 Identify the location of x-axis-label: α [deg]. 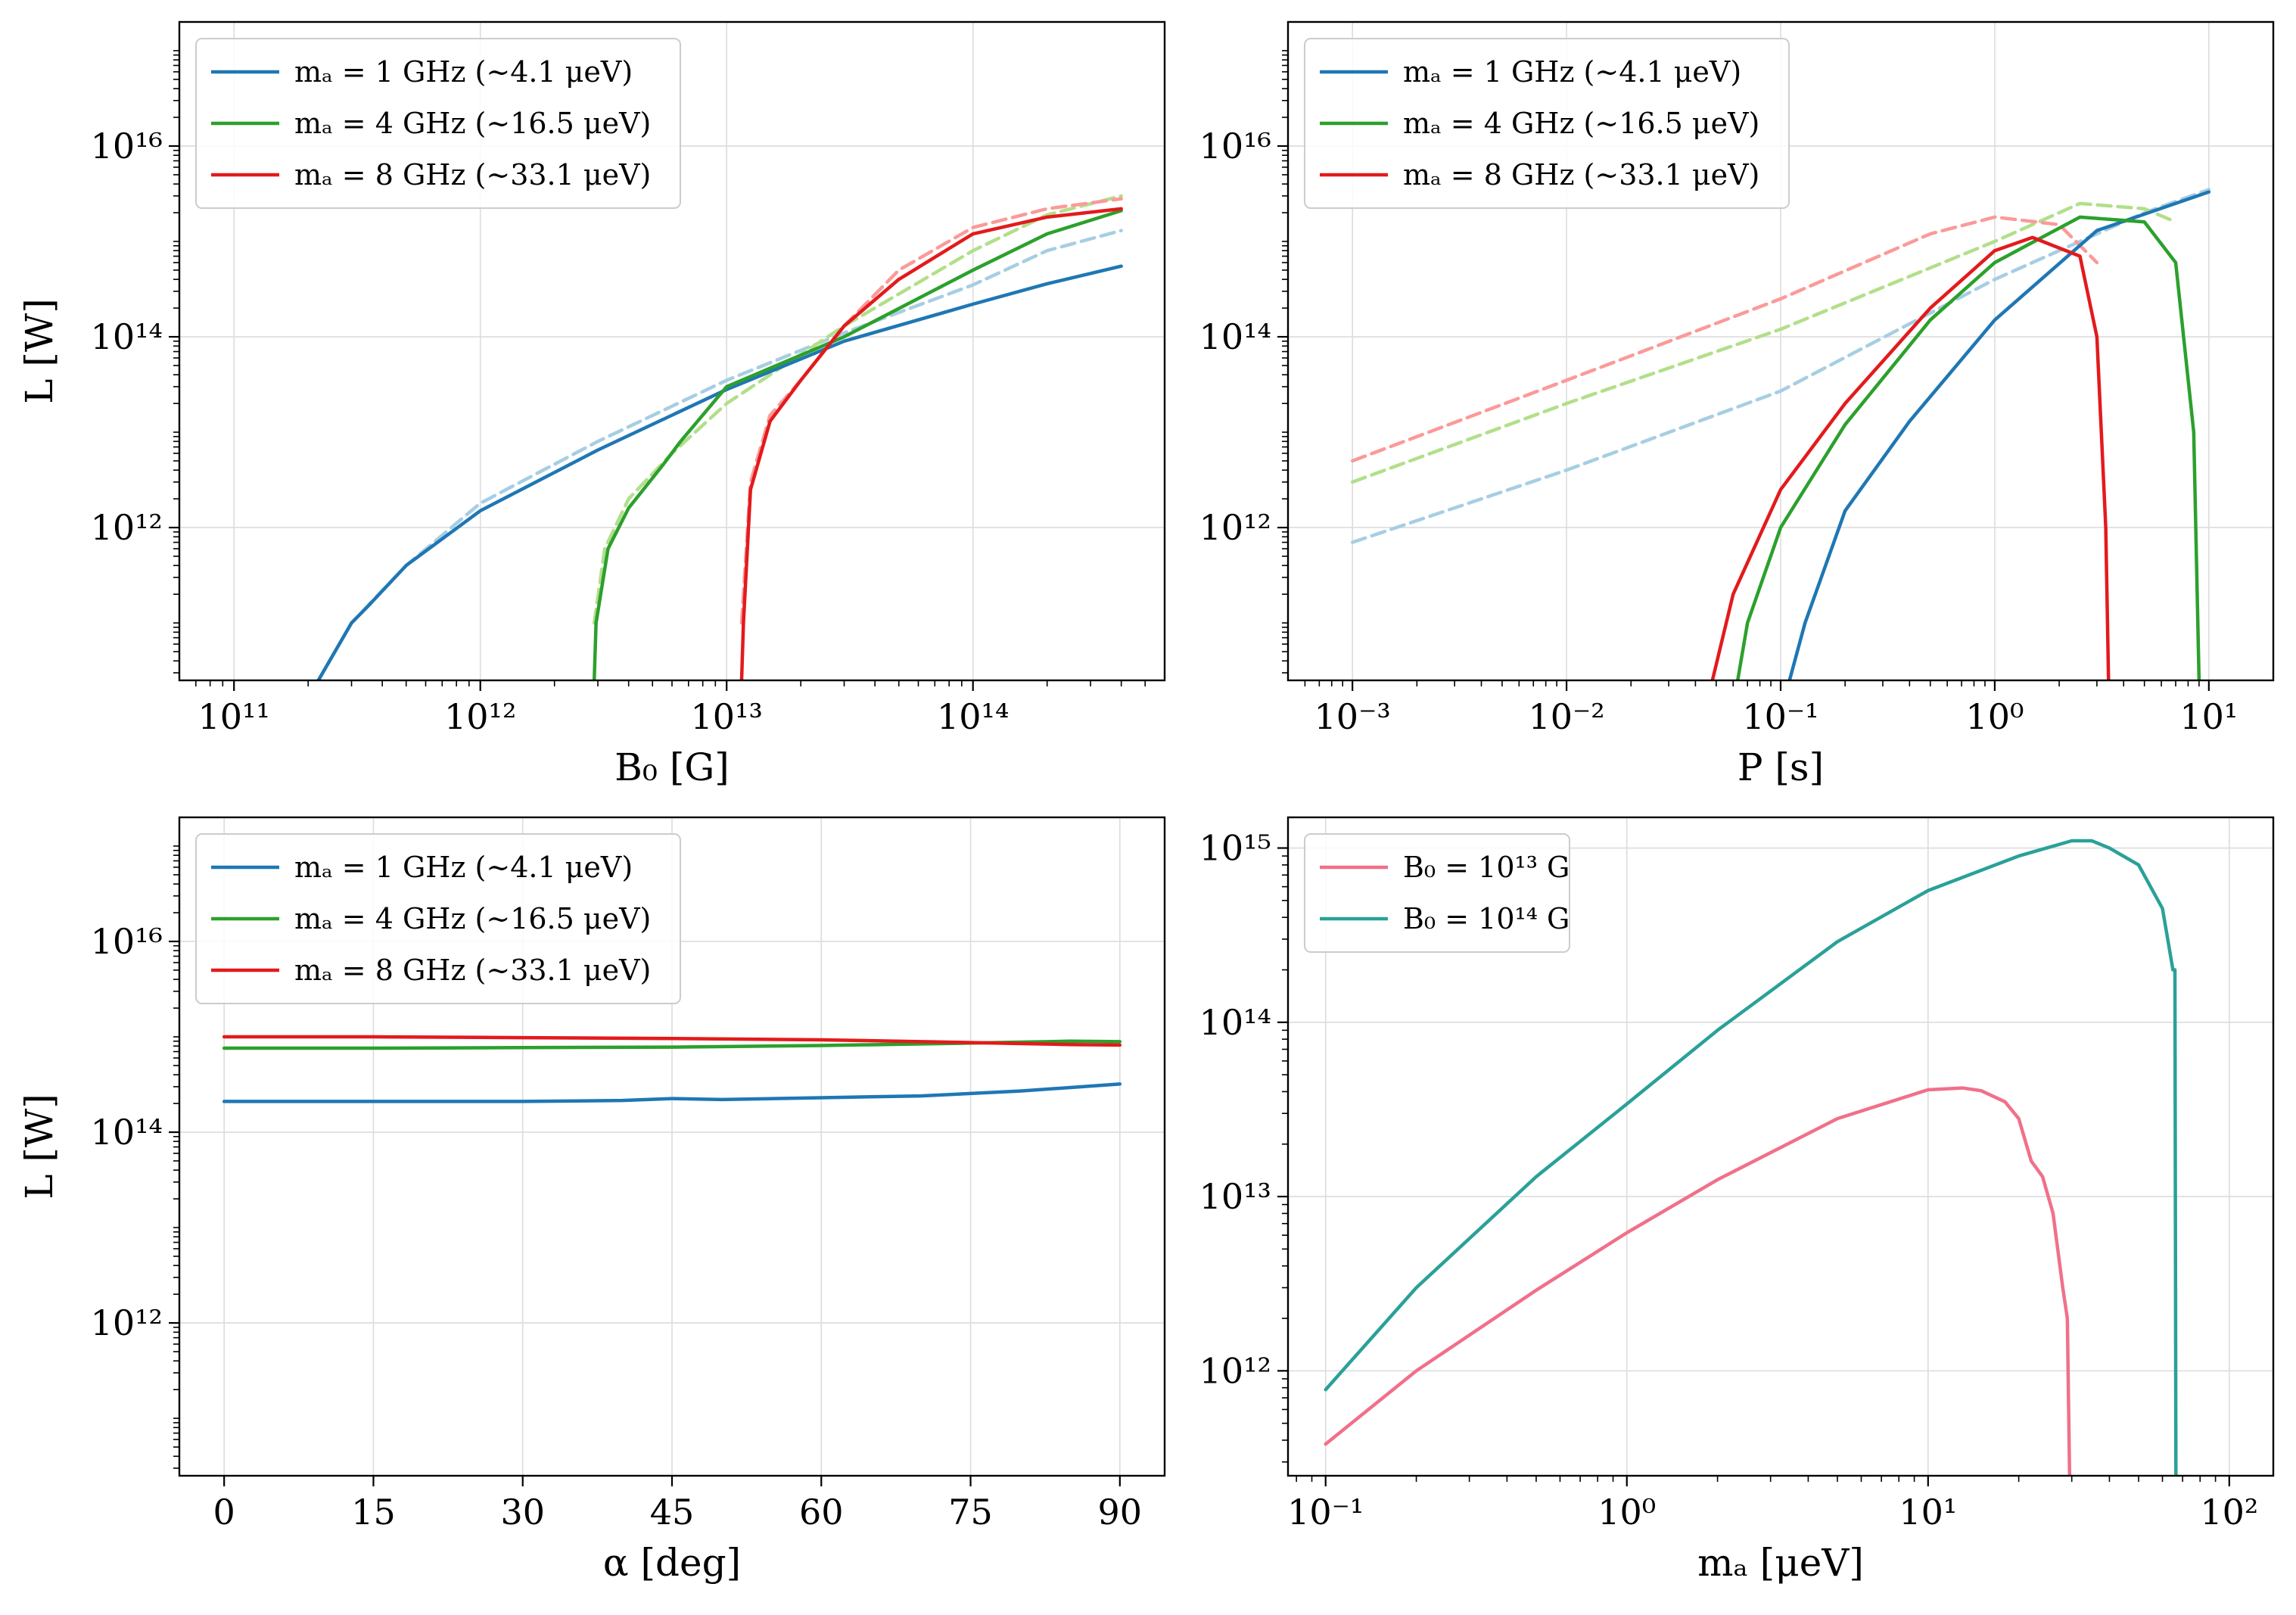
(672, 1563).